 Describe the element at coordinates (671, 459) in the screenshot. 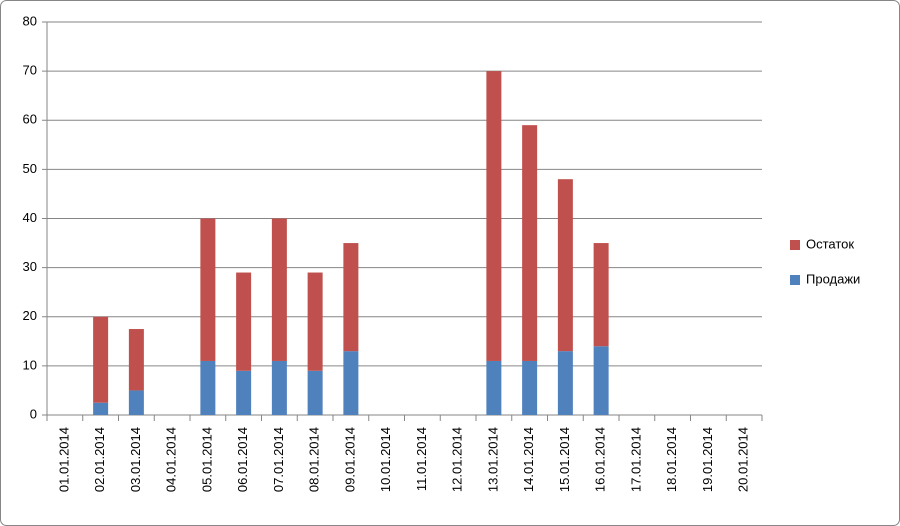

I see `x-tick-label: 18.01.2014` at that location.